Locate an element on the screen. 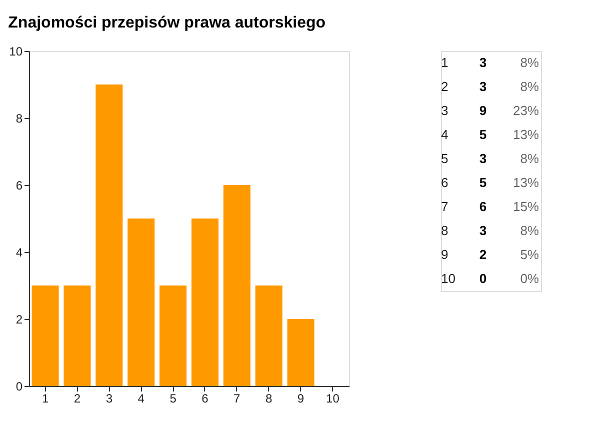 The image size is (593, 431). y-tick-label: 6 is located at coordinates (19, 185).